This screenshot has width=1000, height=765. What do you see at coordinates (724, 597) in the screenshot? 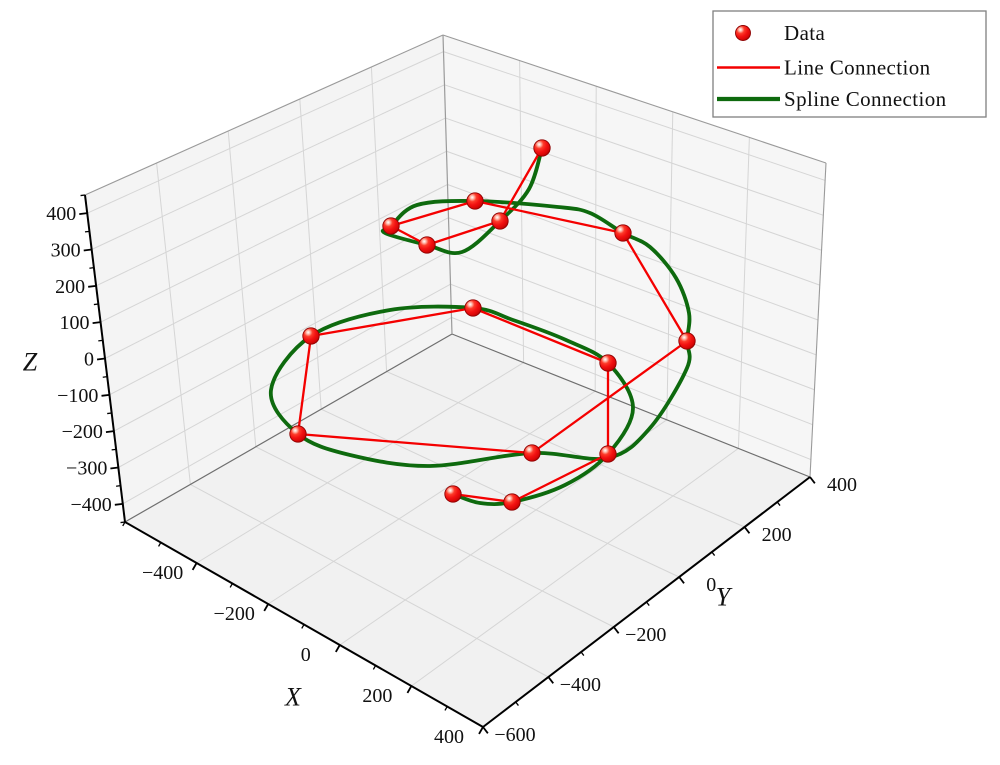
I see `y-axis-title: Y` at bounding box center [724, 597].